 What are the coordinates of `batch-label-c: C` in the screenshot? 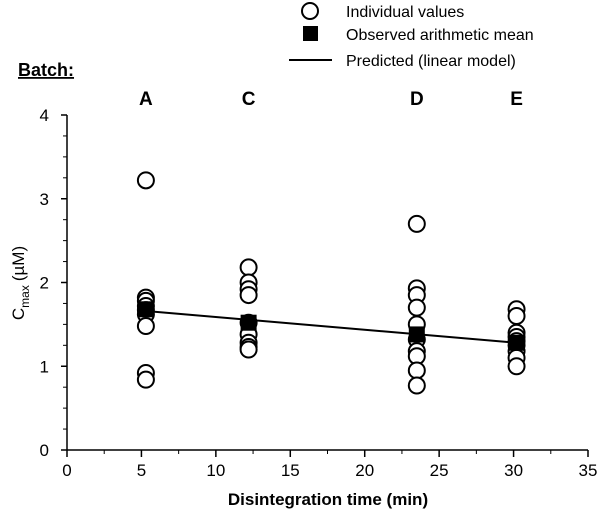 It's located at (249, 99).